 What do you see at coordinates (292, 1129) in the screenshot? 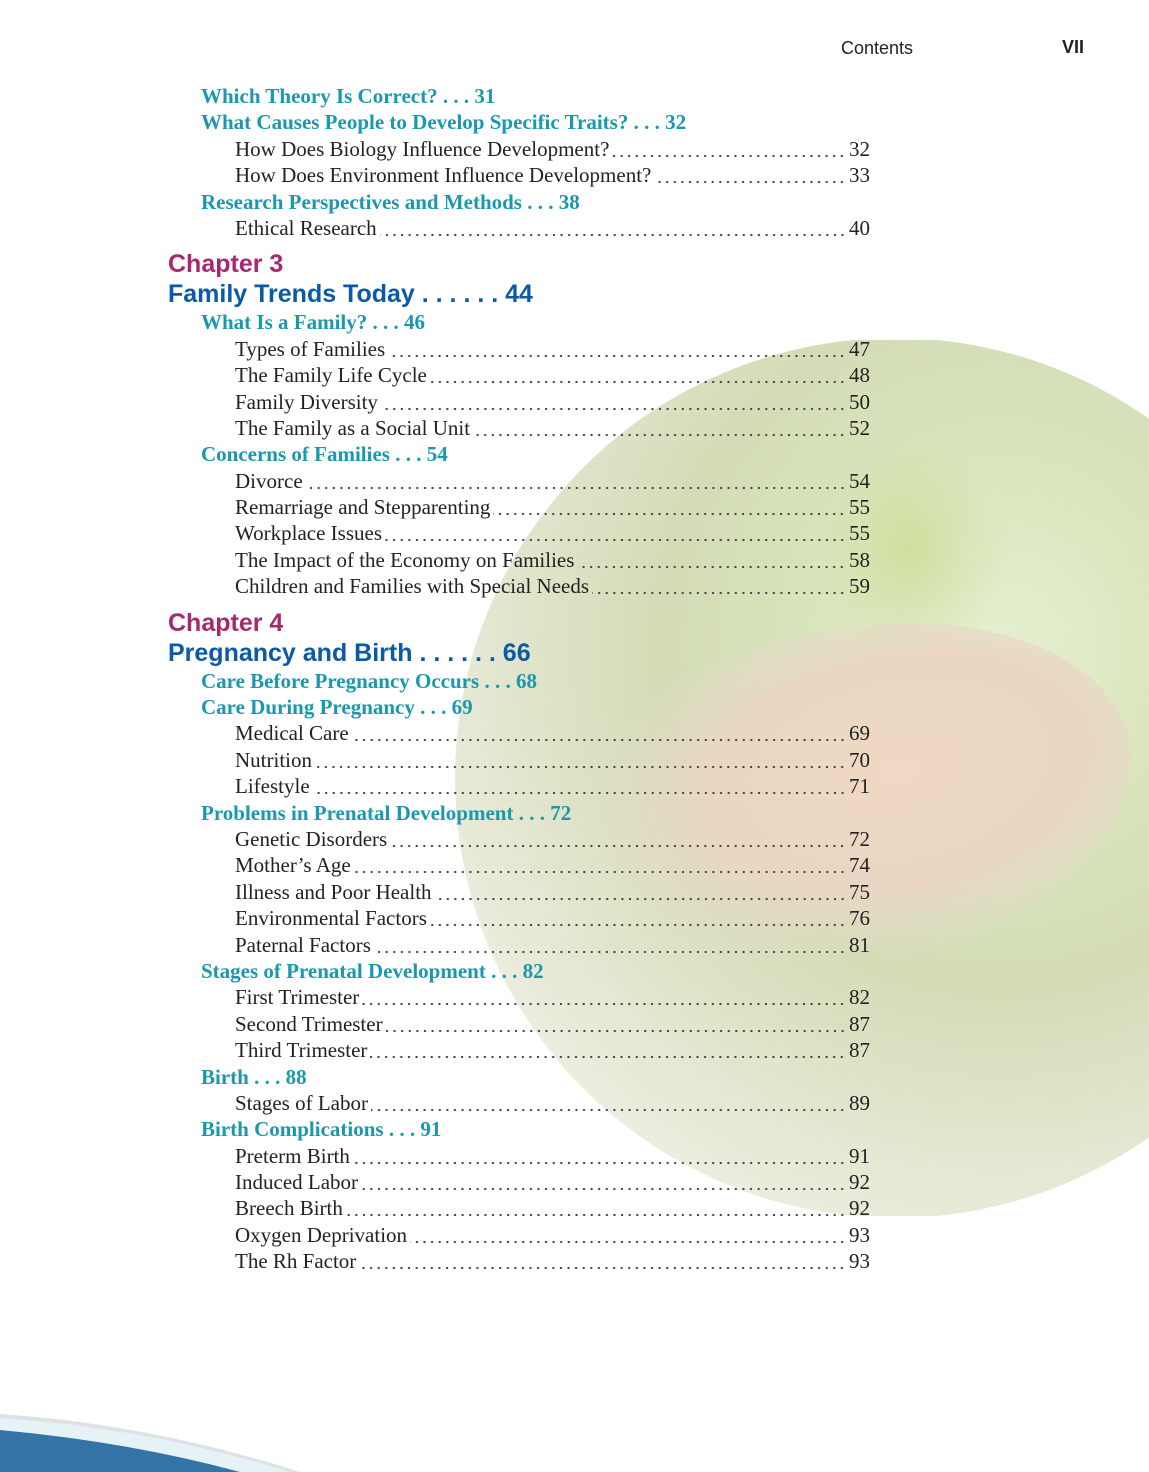
I see `section-title: Birth Complications` at bounding box center [292, 1129].